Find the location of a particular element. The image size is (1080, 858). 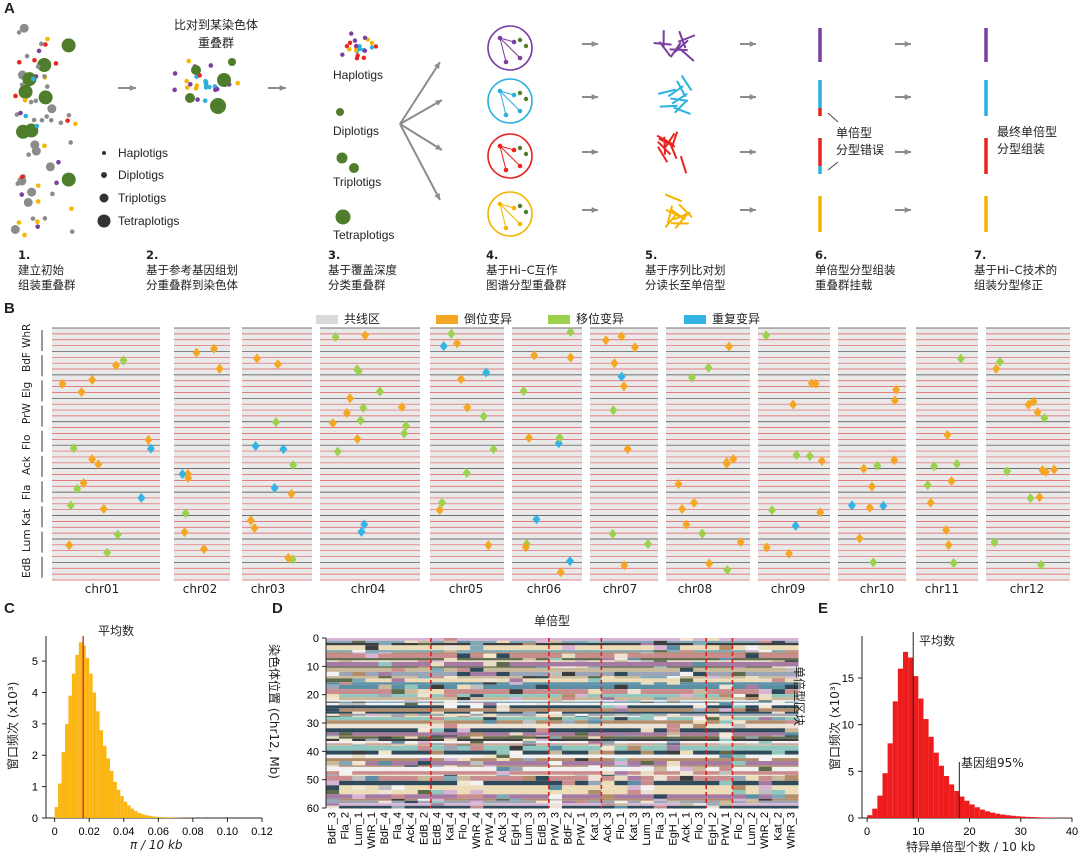

x-tick-label: EgH_4 is located at coordinates (516, 829).